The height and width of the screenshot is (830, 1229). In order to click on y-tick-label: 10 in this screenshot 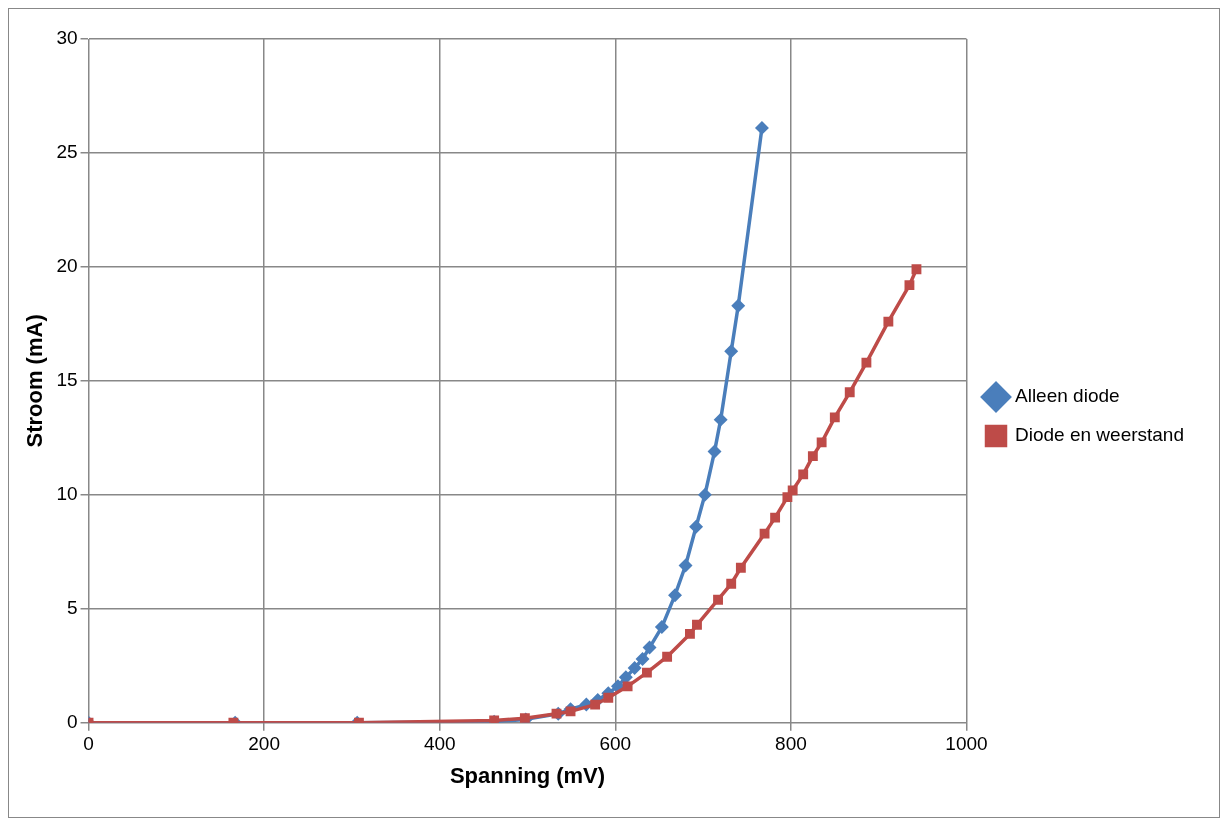, I will do `click(67, 494)`.